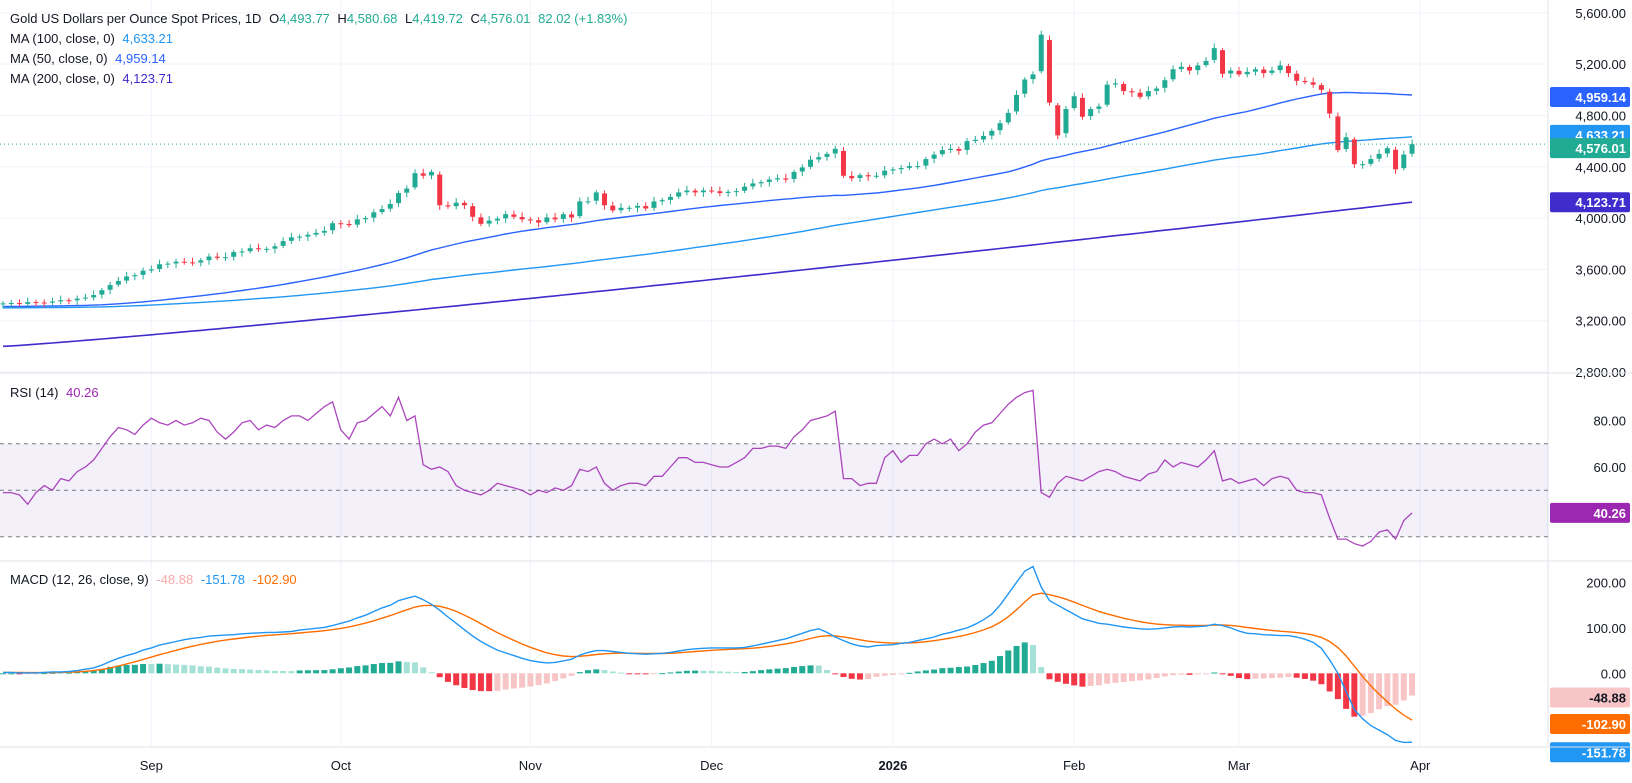 The width and height of the screenshot is (1632, 783). I want to click on open-label: O, so click(274, 18).